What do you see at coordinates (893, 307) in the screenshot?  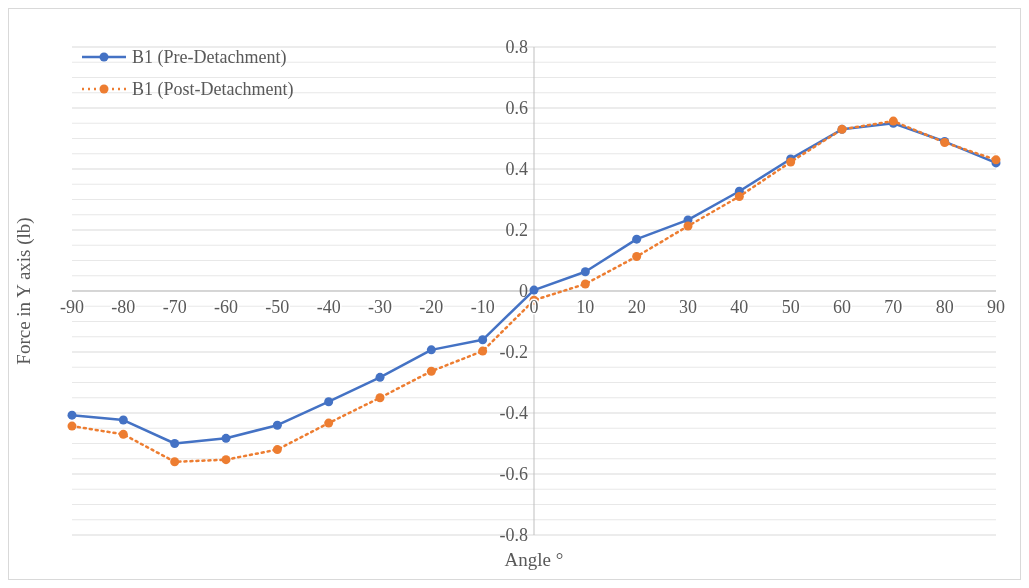 I see `x-tick-label: 70` at bounding box center [893, 307].